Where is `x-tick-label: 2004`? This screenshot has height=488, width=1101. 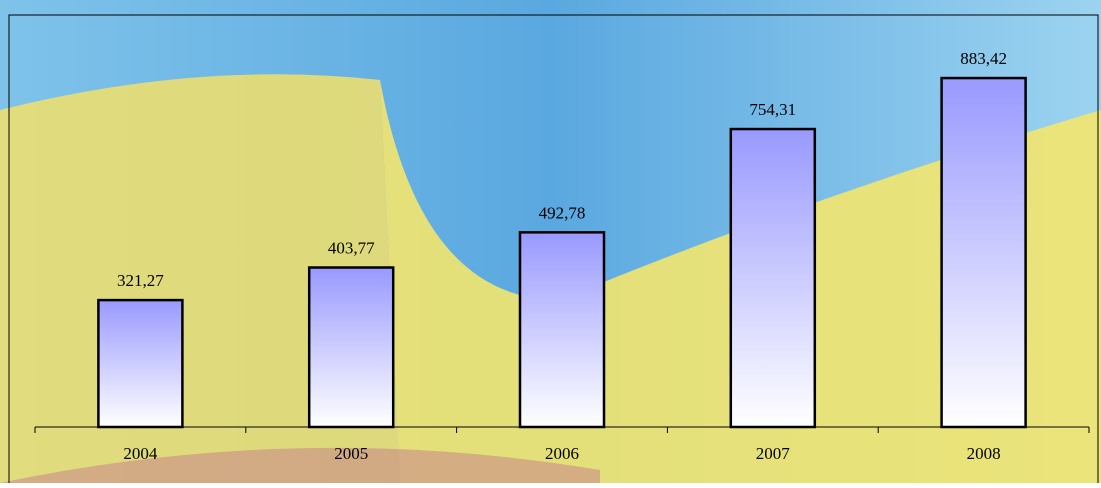 x-tick-label: 2004 is located at coordinates (140, 453).